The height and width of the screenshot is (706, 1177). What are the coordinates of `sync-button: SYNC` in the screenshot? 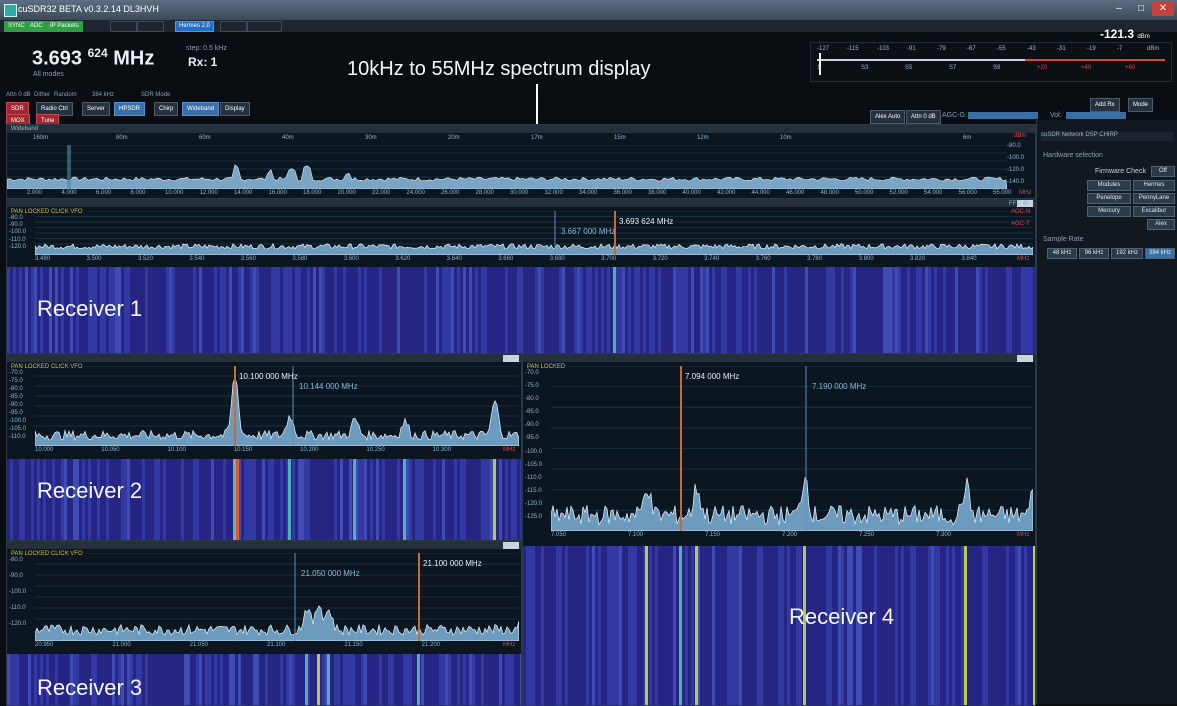 It's located at (16, 26).